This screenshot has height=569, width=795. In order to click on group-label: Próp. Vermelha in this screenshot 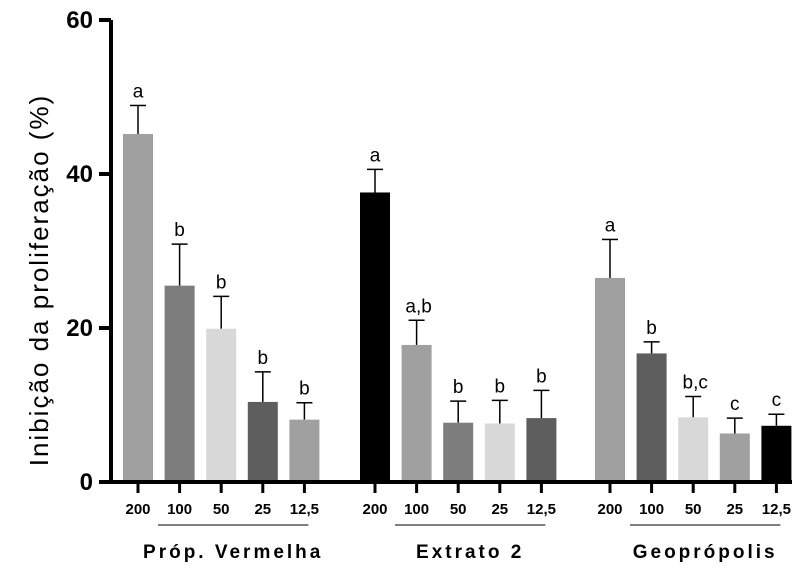, I will do `click(233, 552)`.